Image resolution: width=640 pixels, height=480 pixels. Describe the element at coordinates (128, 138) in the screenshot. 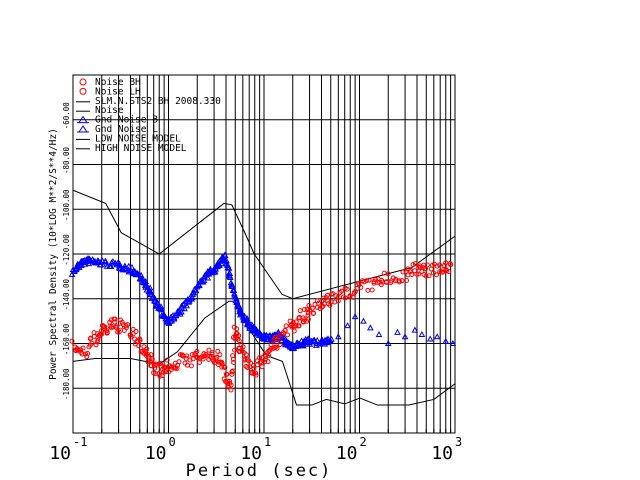

I see `legend-item: LOW NOISE MODEL` at that location.